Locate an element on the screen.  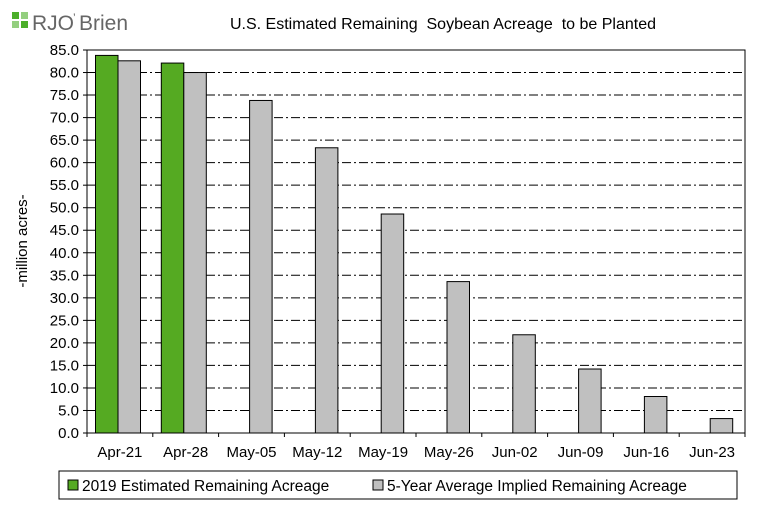
y-tick-label: 45.0 is located at coordinates (64, 230).